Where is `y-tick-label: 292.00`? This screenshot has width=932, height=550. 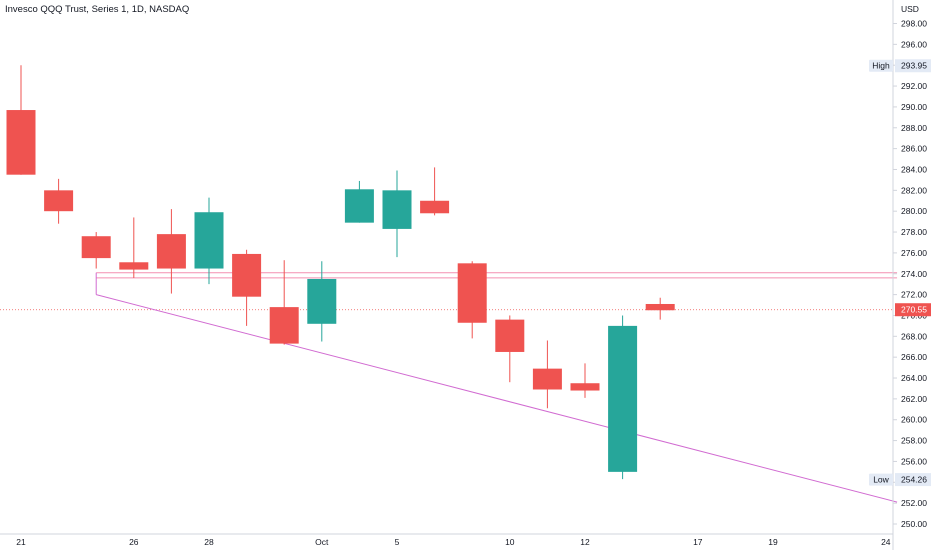 y-tick-label: 292.00 is located at coordinates (914, 86).